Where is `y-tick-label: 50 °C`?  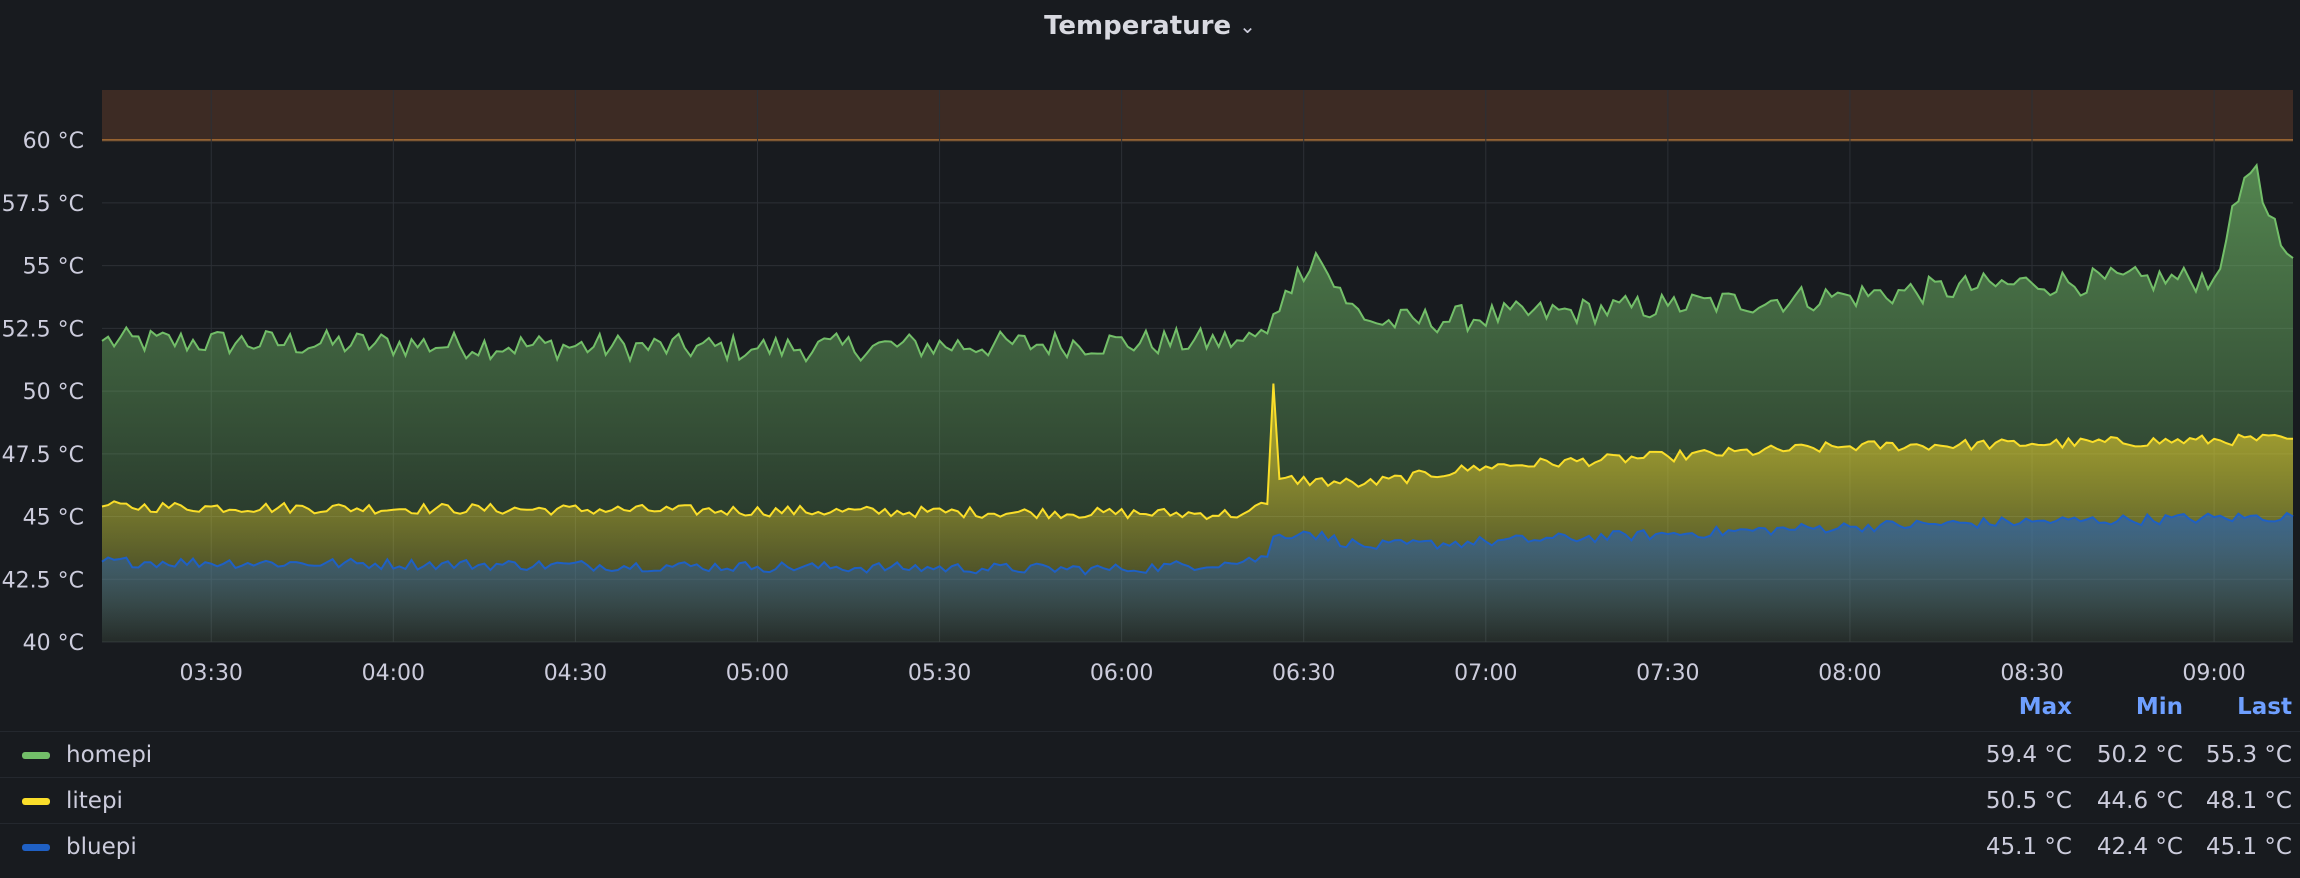
y-tick-label: 50 °C is located at coordinates (53, 392).